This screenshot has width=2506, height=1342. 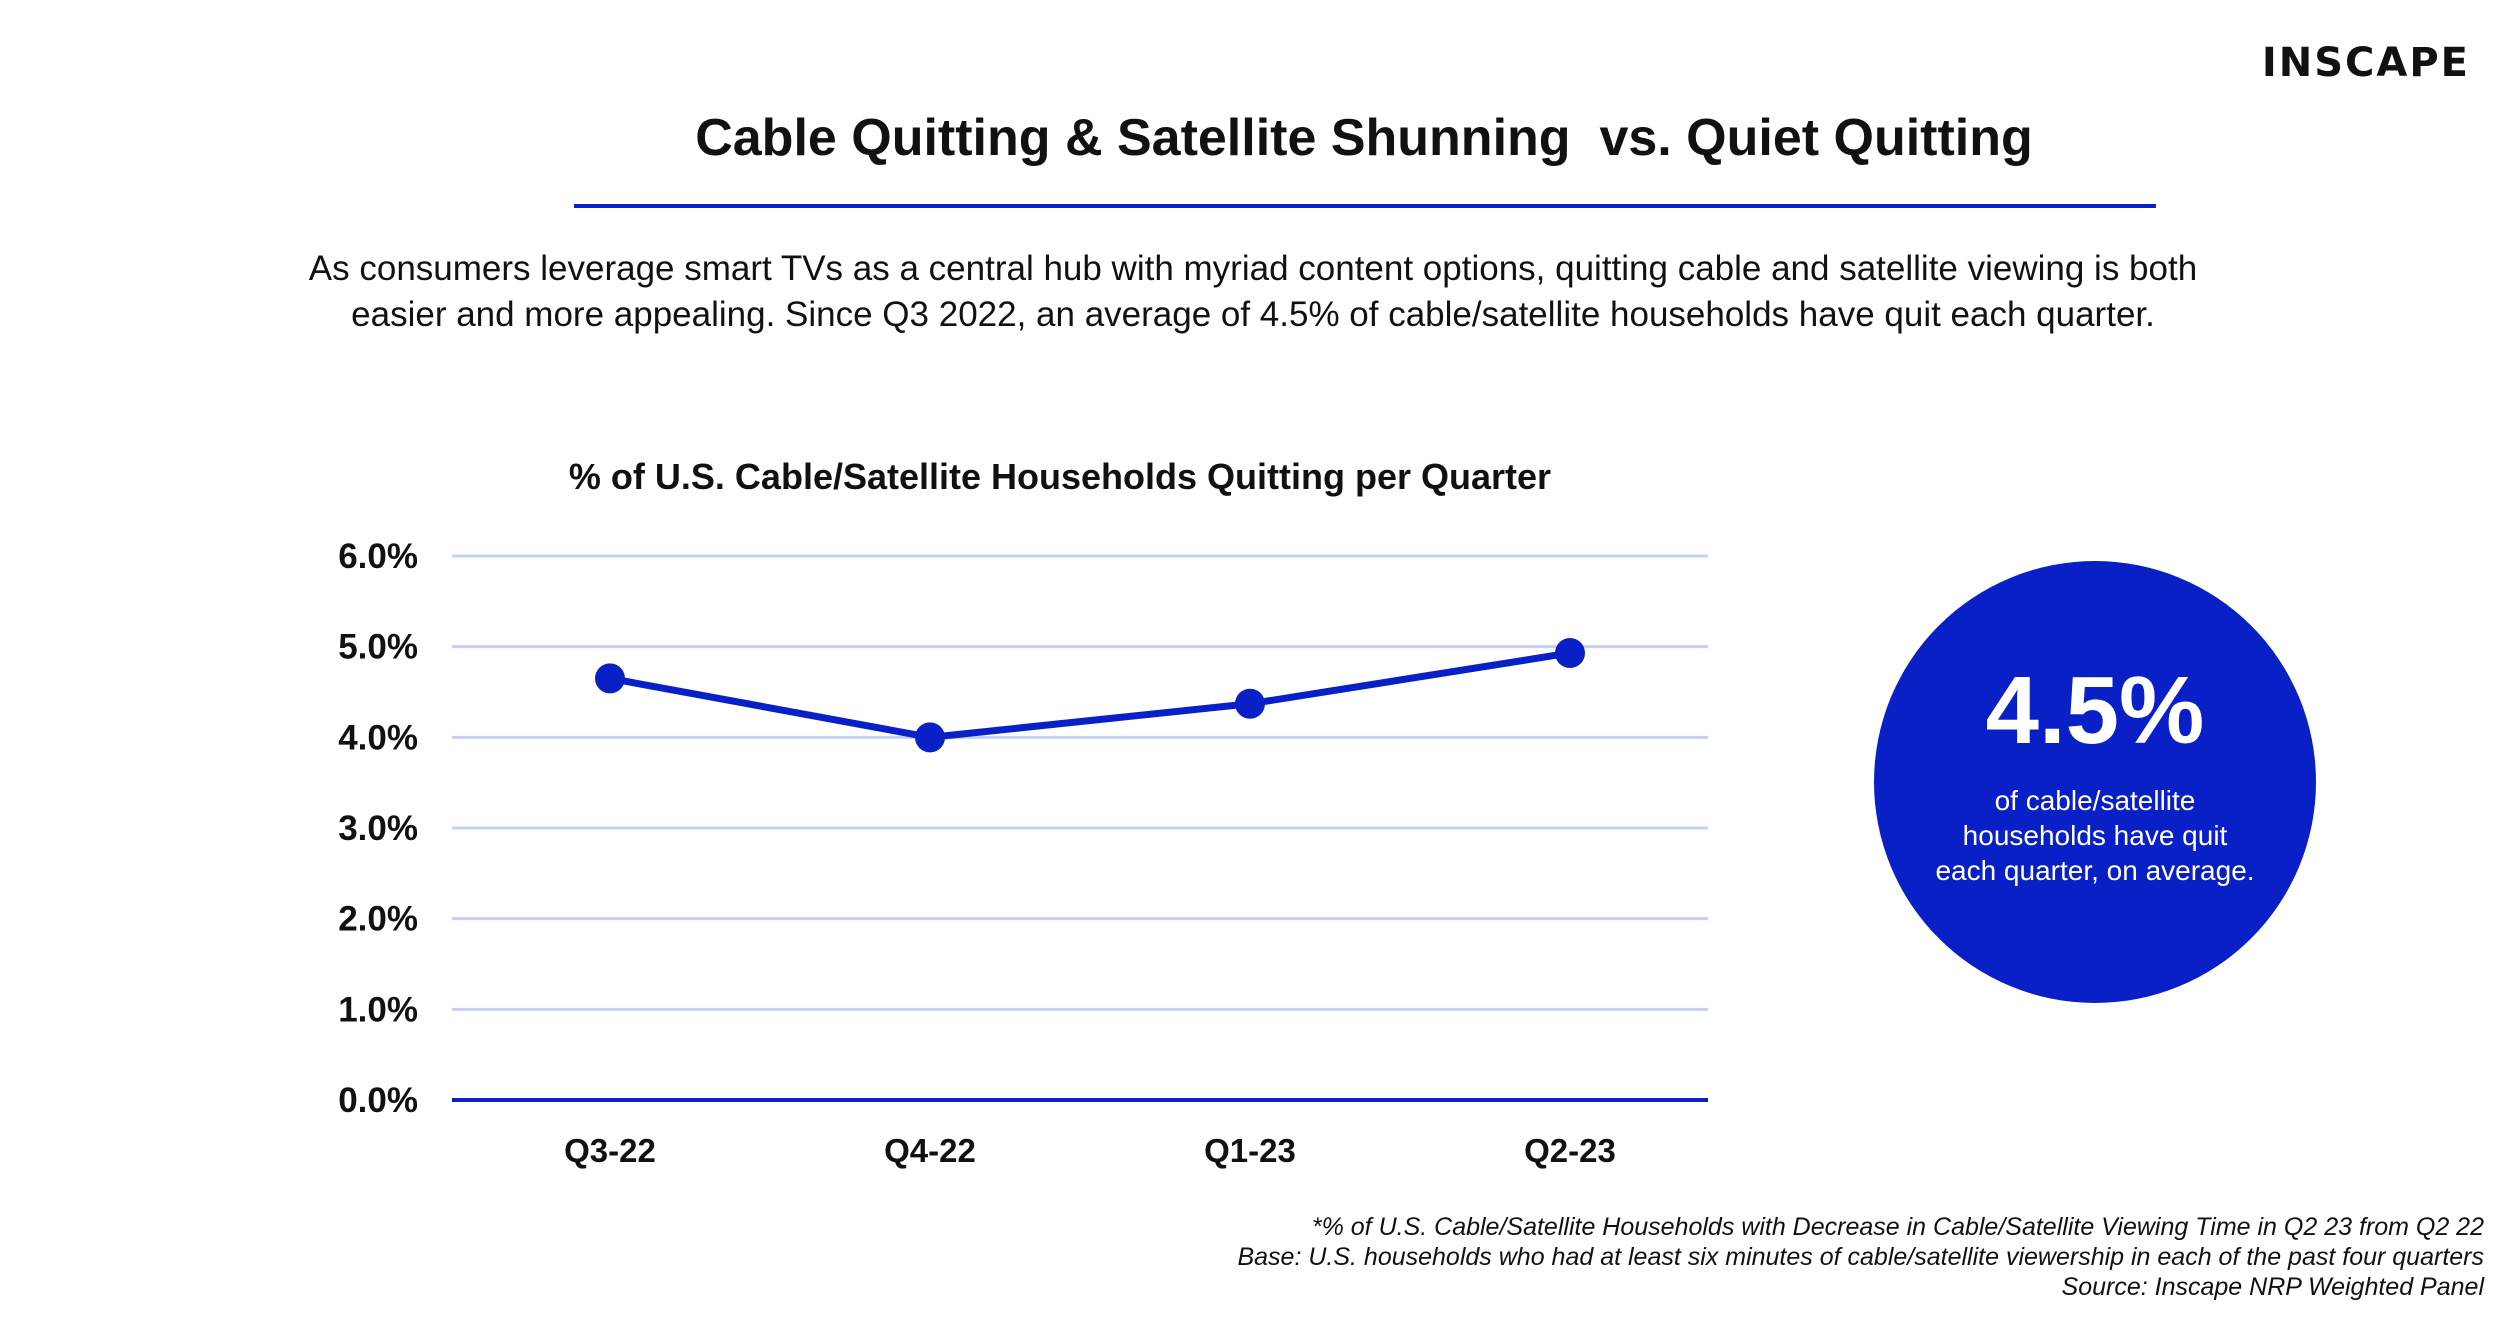 I want to click on series-line, so click(x=1090, y=695).